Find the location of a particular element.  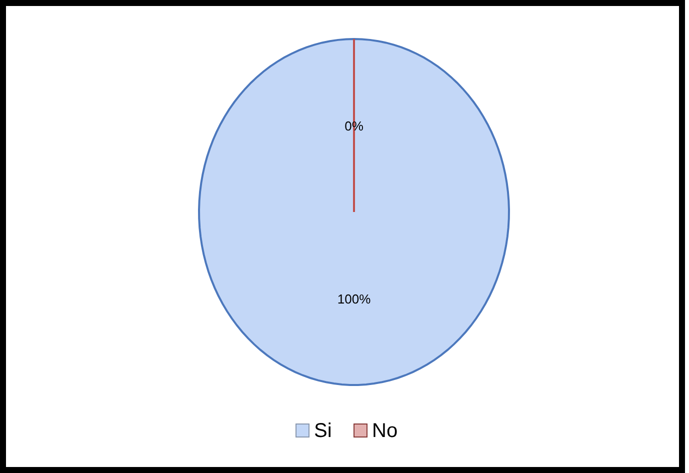

legend-label: Si is located at coordinates (323, 431).